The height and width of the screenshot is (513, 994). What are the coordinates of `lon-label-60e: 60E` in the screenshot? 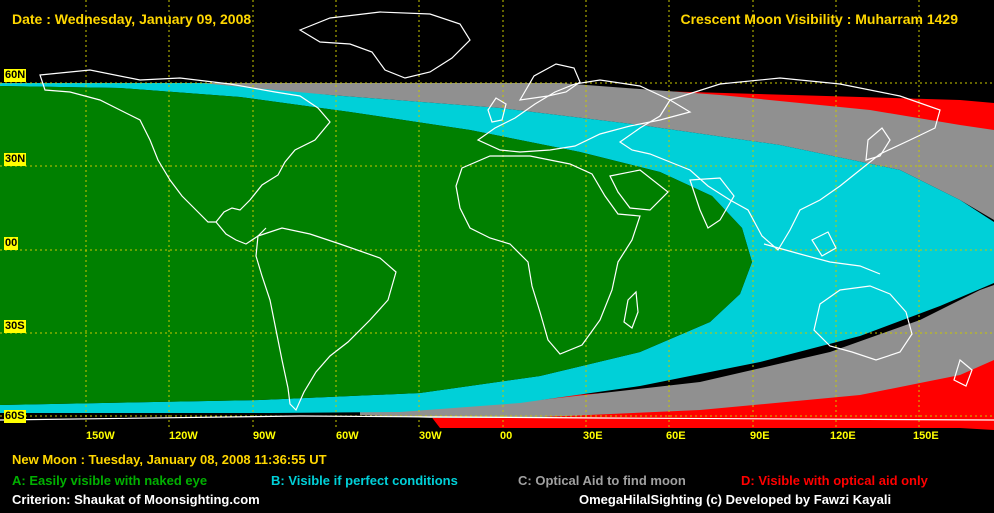 It's located at (676, 436).